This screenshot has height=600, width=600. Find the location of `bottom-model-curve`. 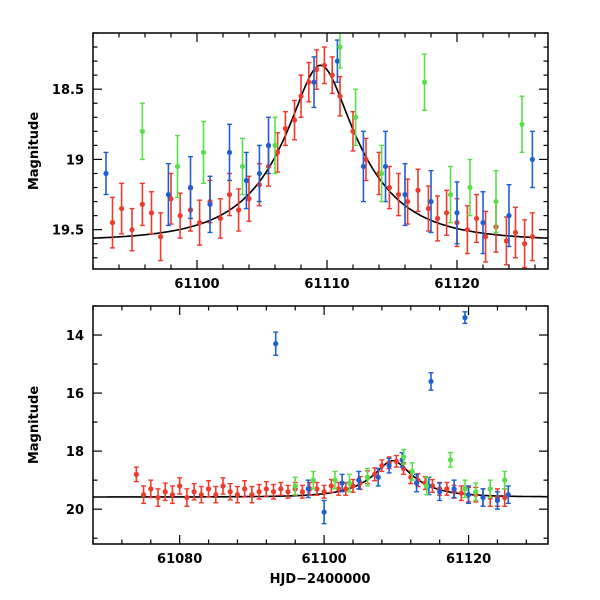

bottom-model-curve is located at coordinates (320, 478).